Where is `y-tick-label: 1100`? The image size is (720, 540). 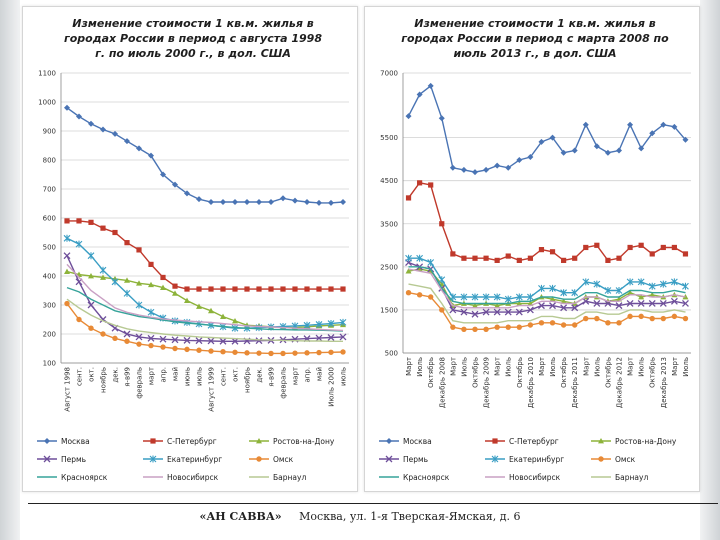 y-tick-label: 1100 is located at coordinates (47, 74).